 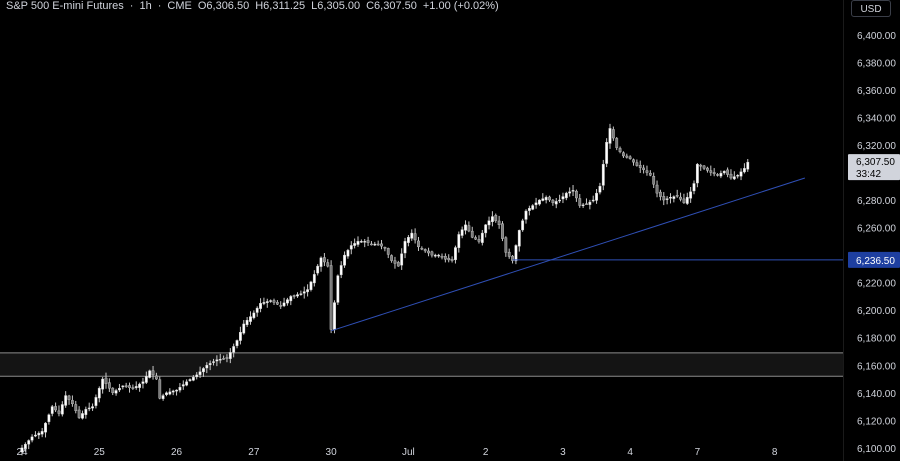 What do you see at coordinates (396, 452) in the screenshot?
I see `time-axis: 24 25 26 27 30 Jul 2 3 4 7 8` at bounding box center [396, 452].